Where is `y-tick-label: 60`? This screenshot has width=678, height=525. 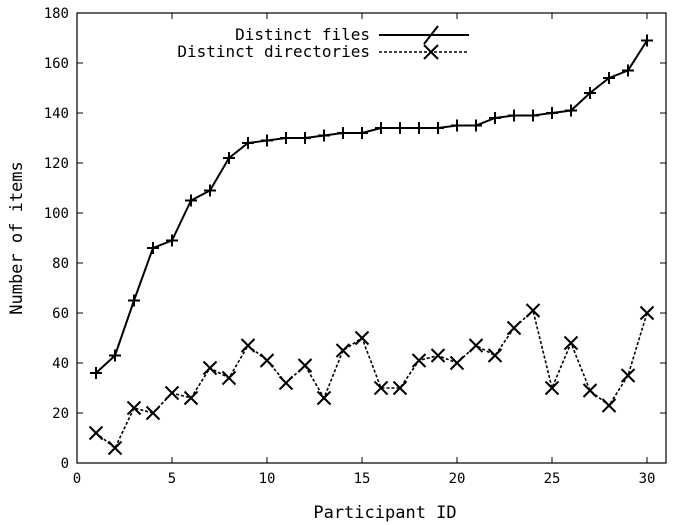
y-tick-label: 60 is located at coordinates (60, 314).